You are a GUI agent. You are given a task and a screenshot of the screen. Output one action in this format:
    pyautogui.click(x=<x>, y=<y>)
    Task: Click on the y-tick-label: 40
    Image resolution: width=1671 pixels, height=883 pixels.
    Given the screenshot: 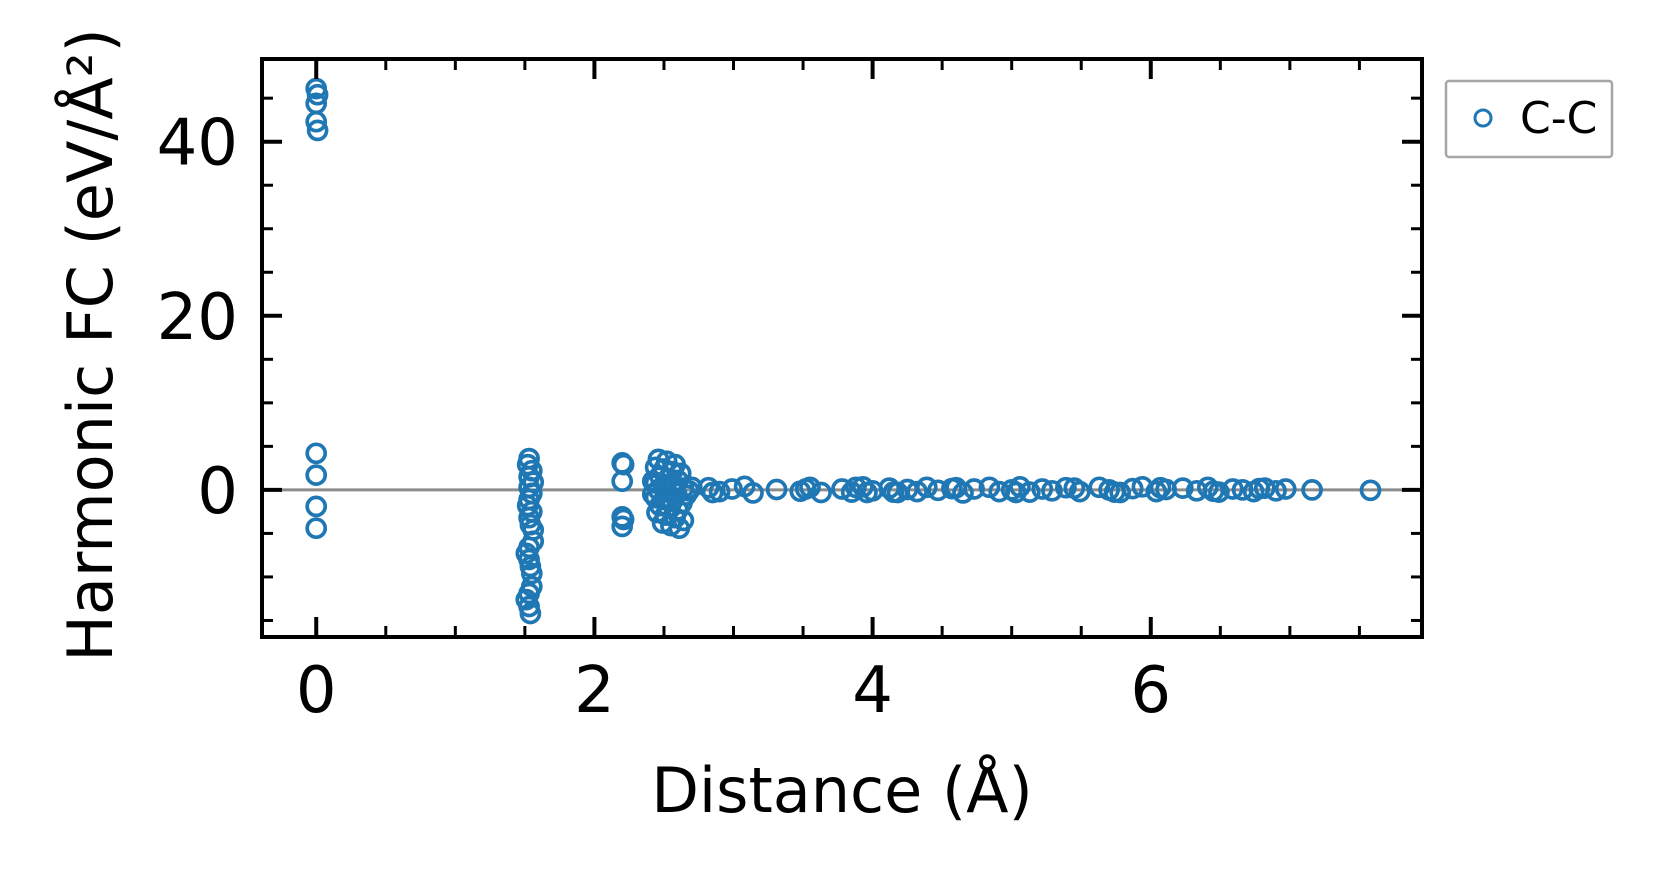 What is the action you would take?
    pyautogui.click(x=197, y=144)
    